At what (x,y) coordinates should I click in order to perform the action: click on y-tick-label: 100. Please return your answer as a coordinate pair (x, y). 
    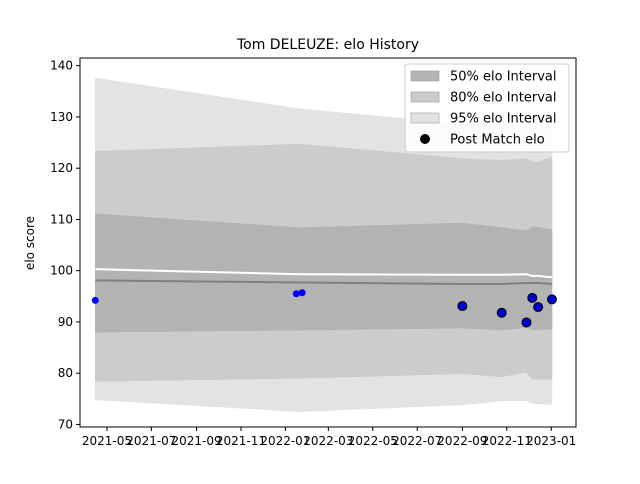
    Looking at the image, I should click on (61, 271).